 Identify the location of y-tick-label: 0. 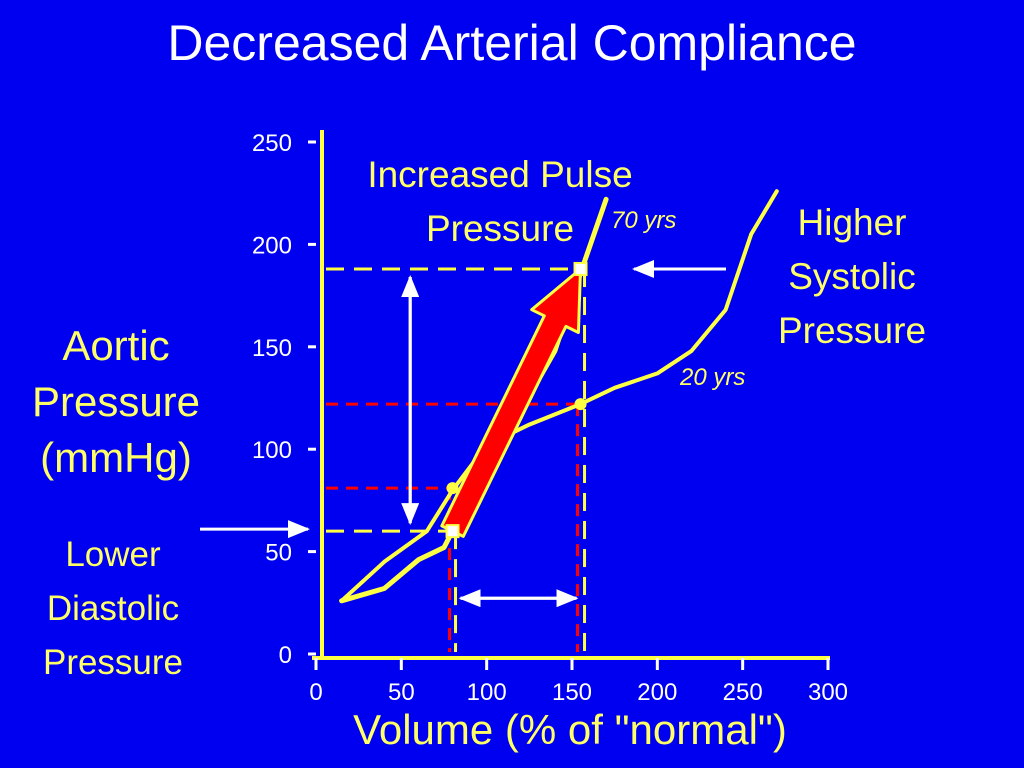
(285, 655).